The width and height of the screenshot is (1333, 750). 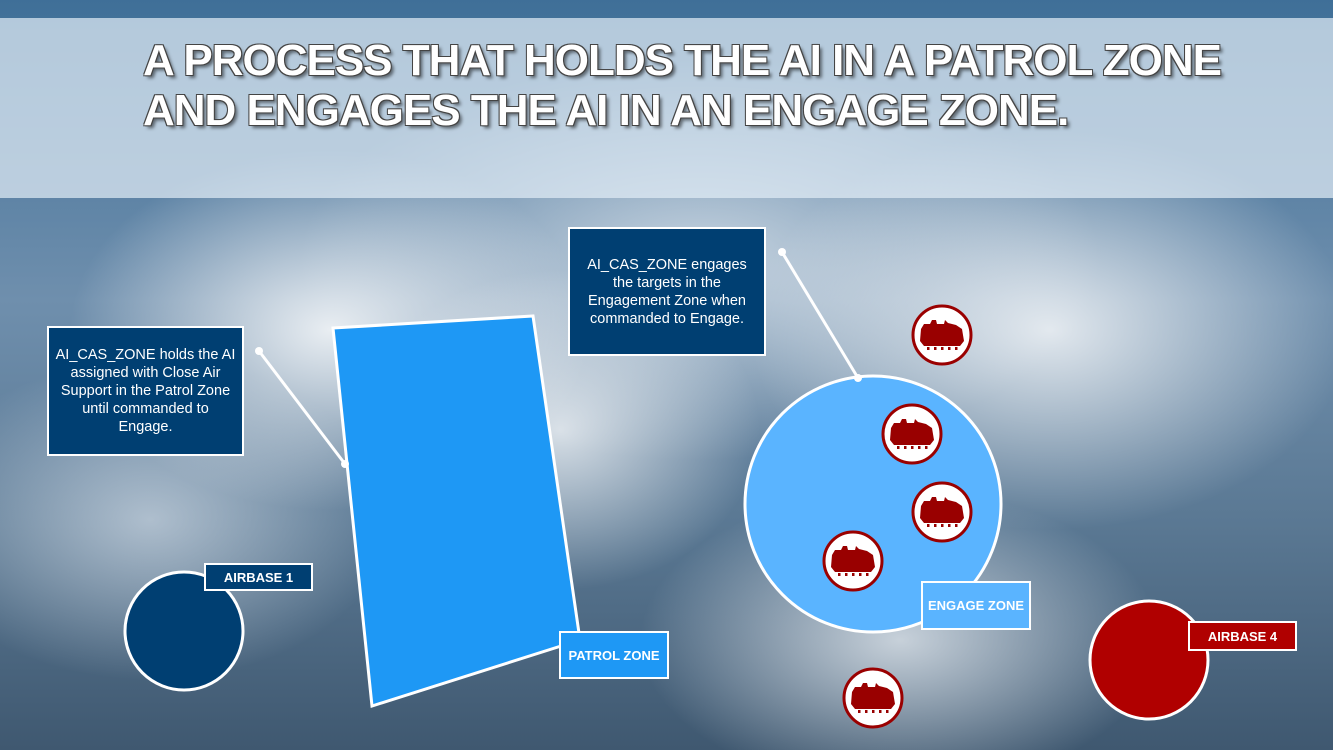 I want to click on engage-callout-pointer, so click(x=820, y=315).